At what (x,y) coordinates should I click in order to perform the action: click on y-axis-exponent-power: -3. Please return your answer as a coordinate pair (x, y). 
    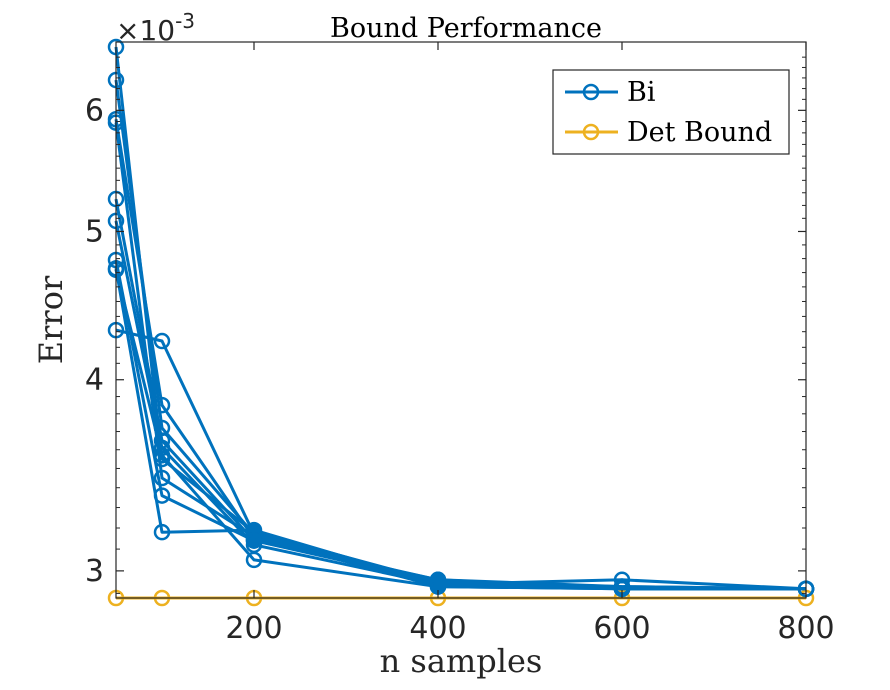
    Looking at the image, I should click on (185, 21).